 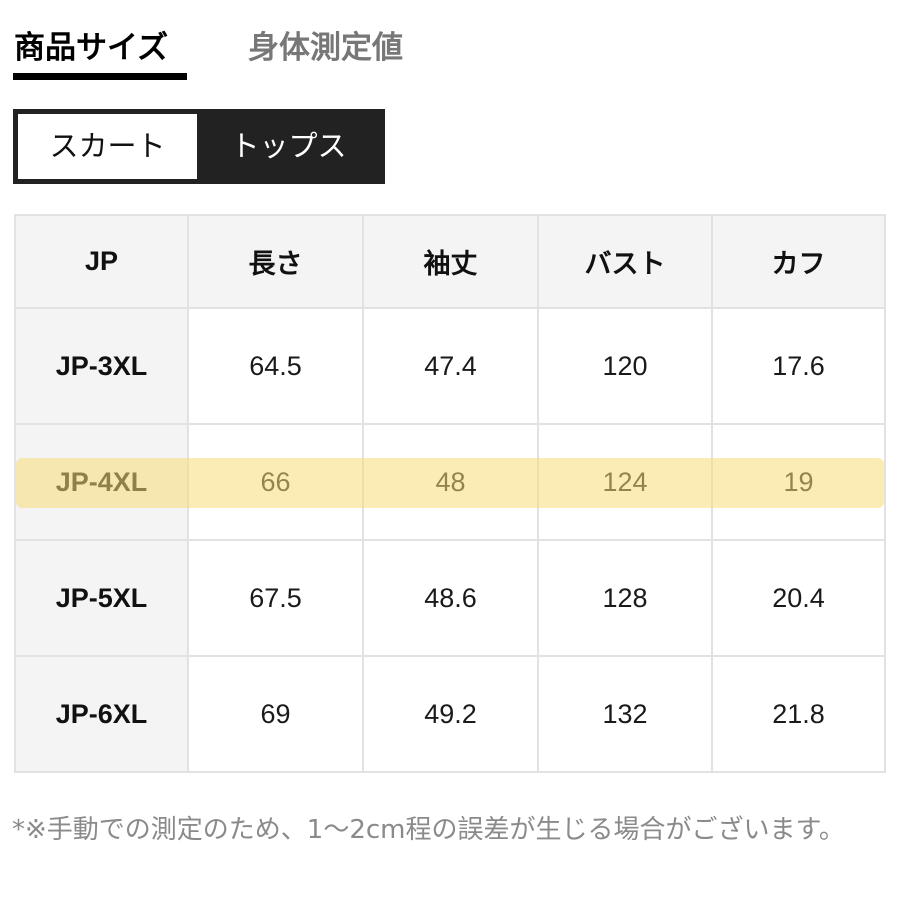 I want to click on cell-sleeve: 48.6, so click(x=450, y=598).